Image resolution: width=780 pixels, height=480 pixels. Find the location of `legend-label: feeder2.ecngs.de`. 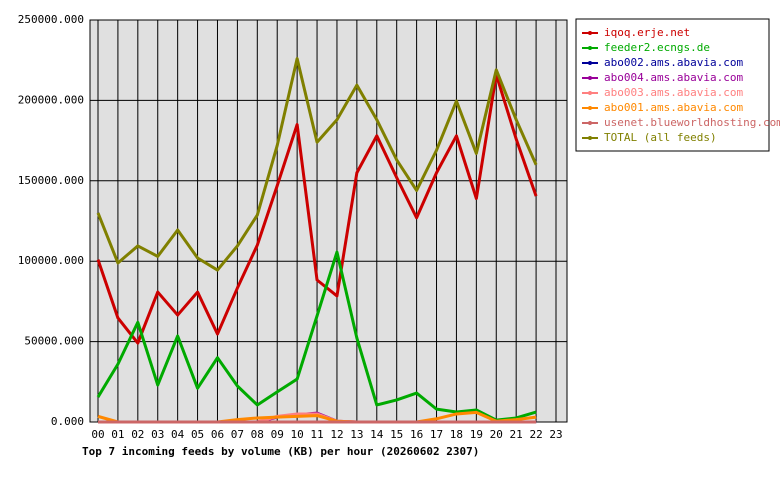

legend-label: feeder2.ecngs.de is located at coordinates (657, 47).